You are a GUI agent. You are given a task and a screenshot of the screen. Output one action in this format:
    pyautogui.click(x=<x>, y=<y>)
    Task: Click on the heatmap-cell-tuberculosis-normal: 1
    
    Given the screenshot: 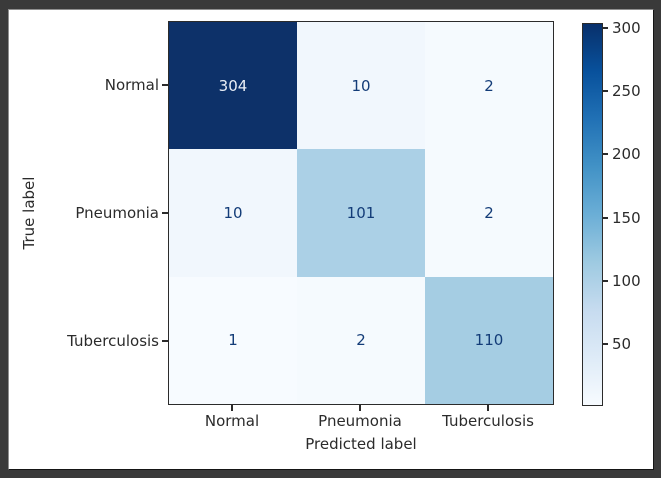 What is the action you would take?
    pyautogui.click(x=233, y=340)
    